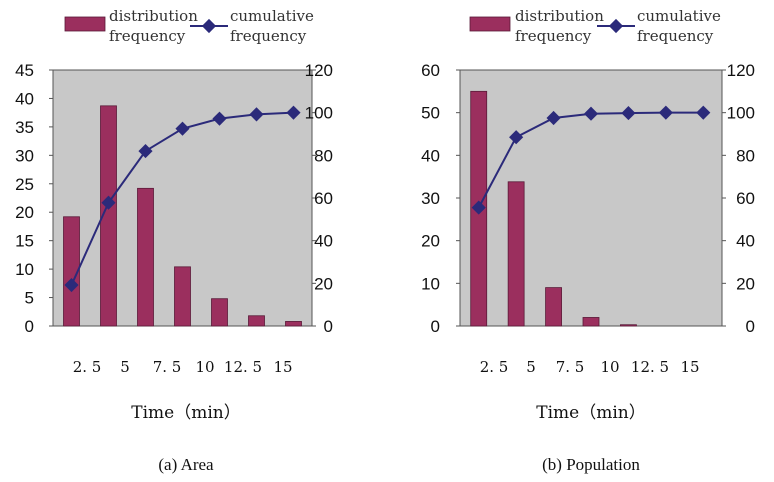 This screenshot has width=774, height=482. What do you see at coordinates (24, 127) in the screenshot?
I see `y-left-tick-label: 35` at bounding box center [24, 127].